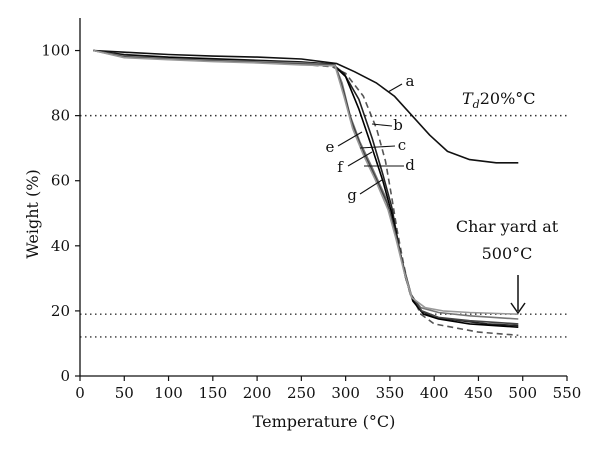  What do you see at coordinates (522, 393) in the screenshot?
I see `x-tick-label: 500` at bounding box center [522, 393].